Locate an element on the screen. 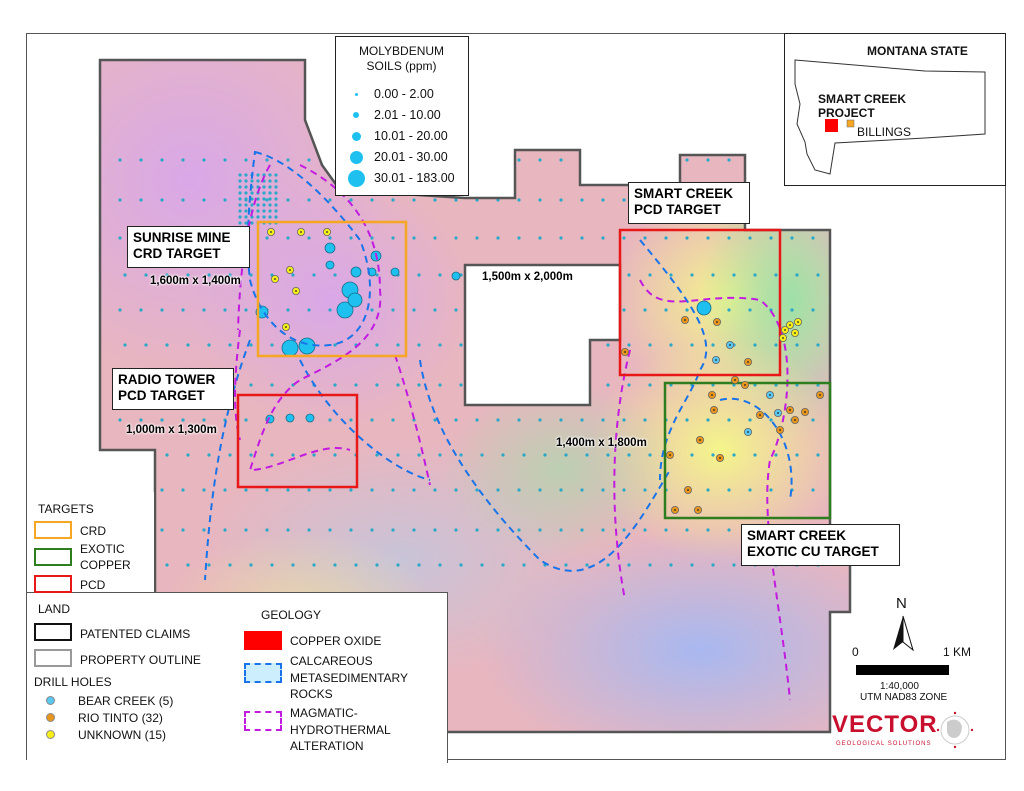  patented-claims-swatch is located at coordinates (53, 632).